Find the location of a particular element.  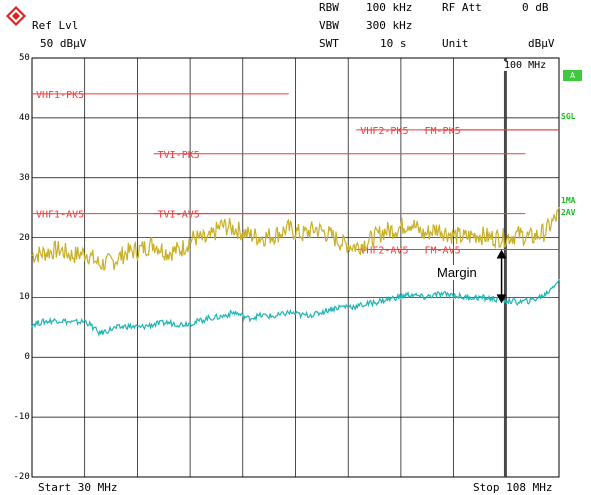

trace2-indicator: 2AV is located at coordinates (568, 212).